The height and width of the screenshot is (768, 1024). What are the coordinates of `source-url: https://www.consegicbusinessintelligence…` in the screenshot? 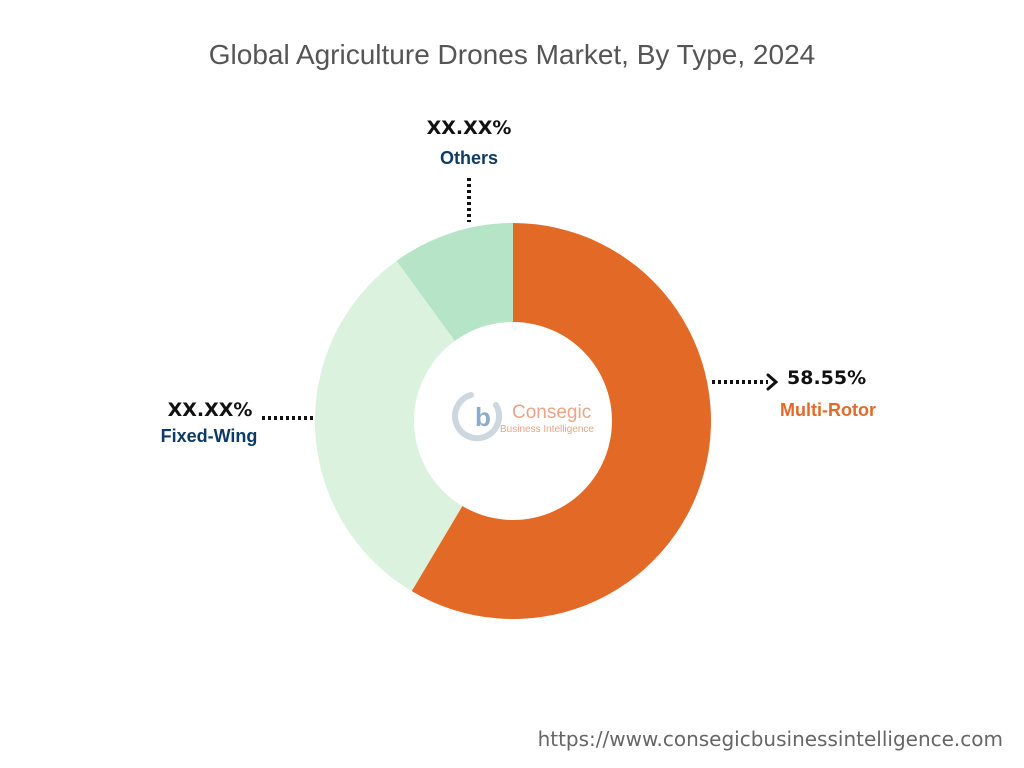 It's located at (770, 739).